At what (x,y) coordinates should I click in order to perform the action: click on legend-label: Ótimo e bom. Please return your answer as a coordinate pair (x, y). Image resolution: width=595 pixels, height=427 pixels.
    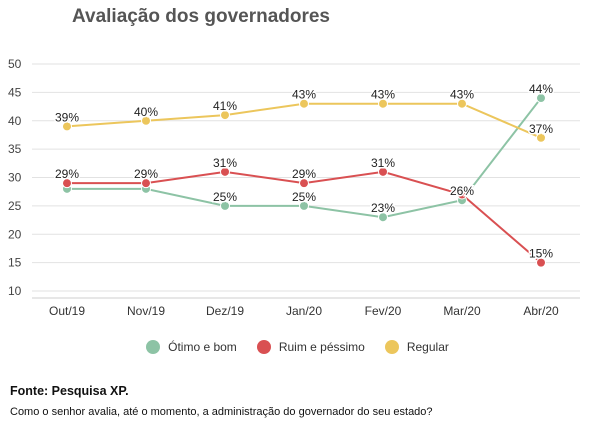
    Looking at the image, I should click on (202, 347).